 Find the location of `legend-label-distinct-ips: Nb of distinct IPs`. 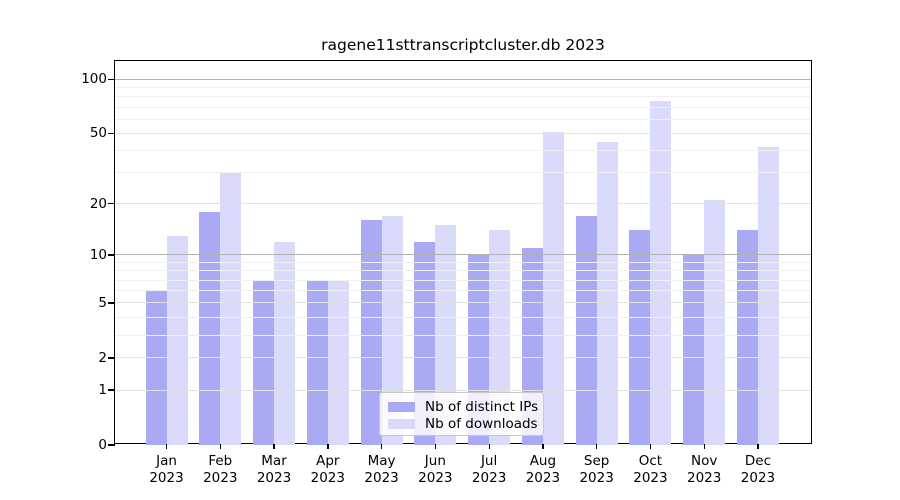

legend-label-distinct-ips: Nb of distinct IPs is located at coordinates (482, 407).